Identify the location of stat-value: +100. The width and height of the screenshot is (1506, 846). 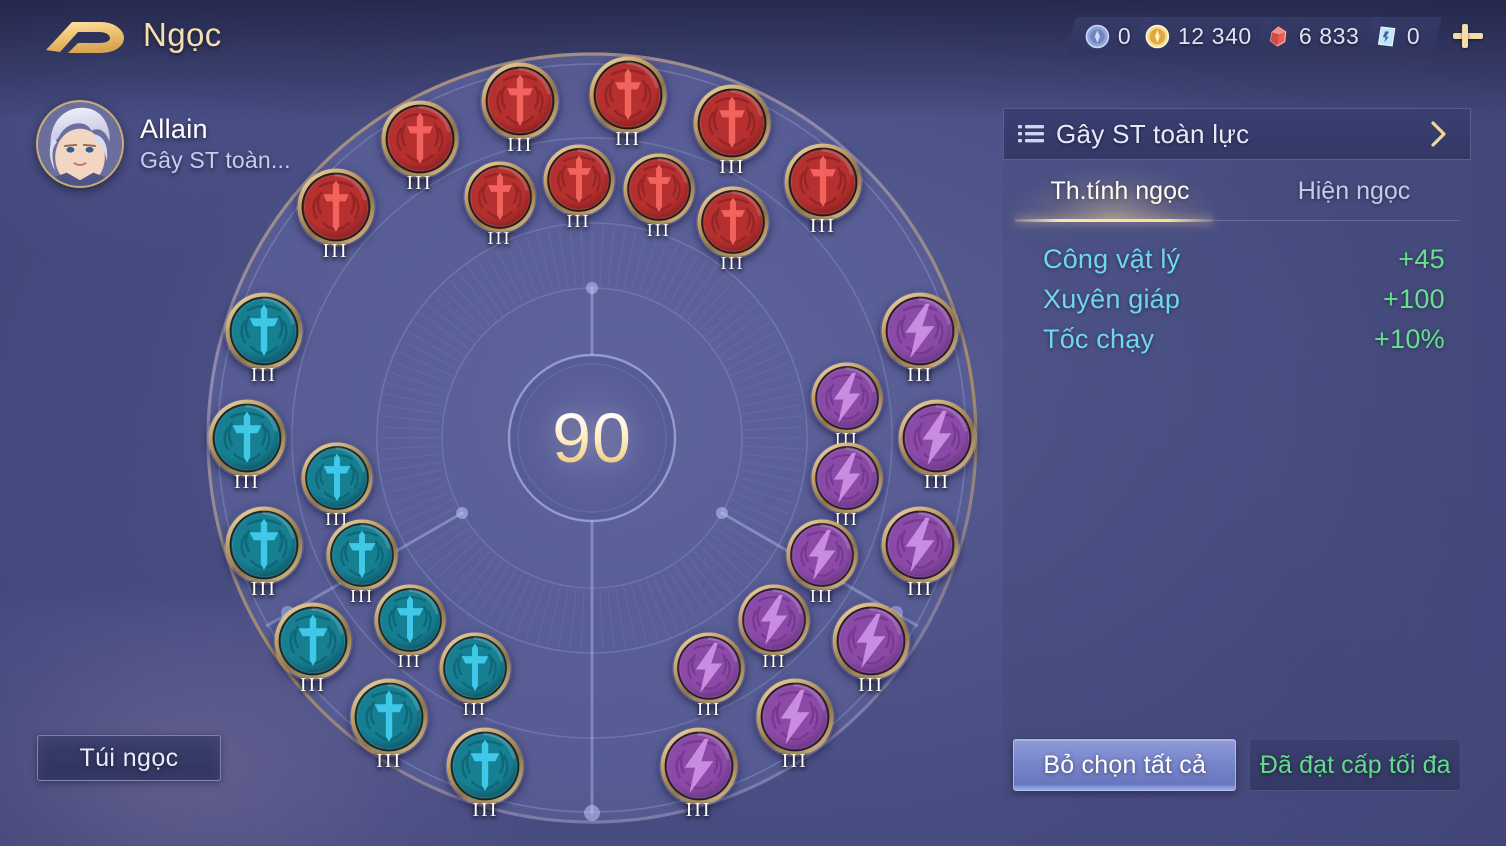
(1413, 299).